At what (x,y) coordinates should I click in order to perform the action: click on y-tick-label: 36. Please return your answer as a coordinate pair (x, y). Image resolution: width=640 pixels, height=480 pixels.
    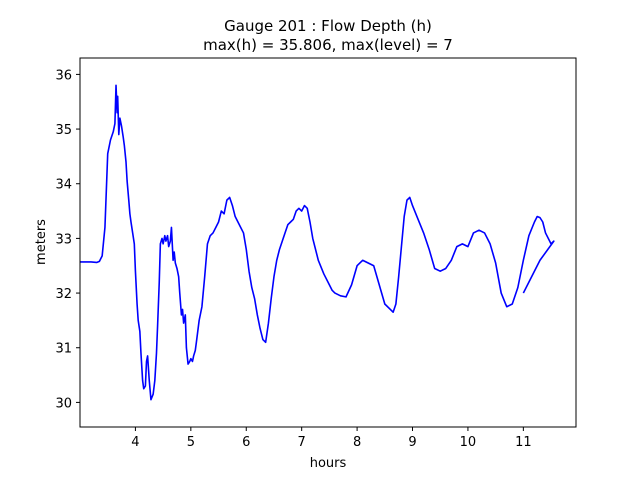
    Looking at the image, I should click on (63, 75).